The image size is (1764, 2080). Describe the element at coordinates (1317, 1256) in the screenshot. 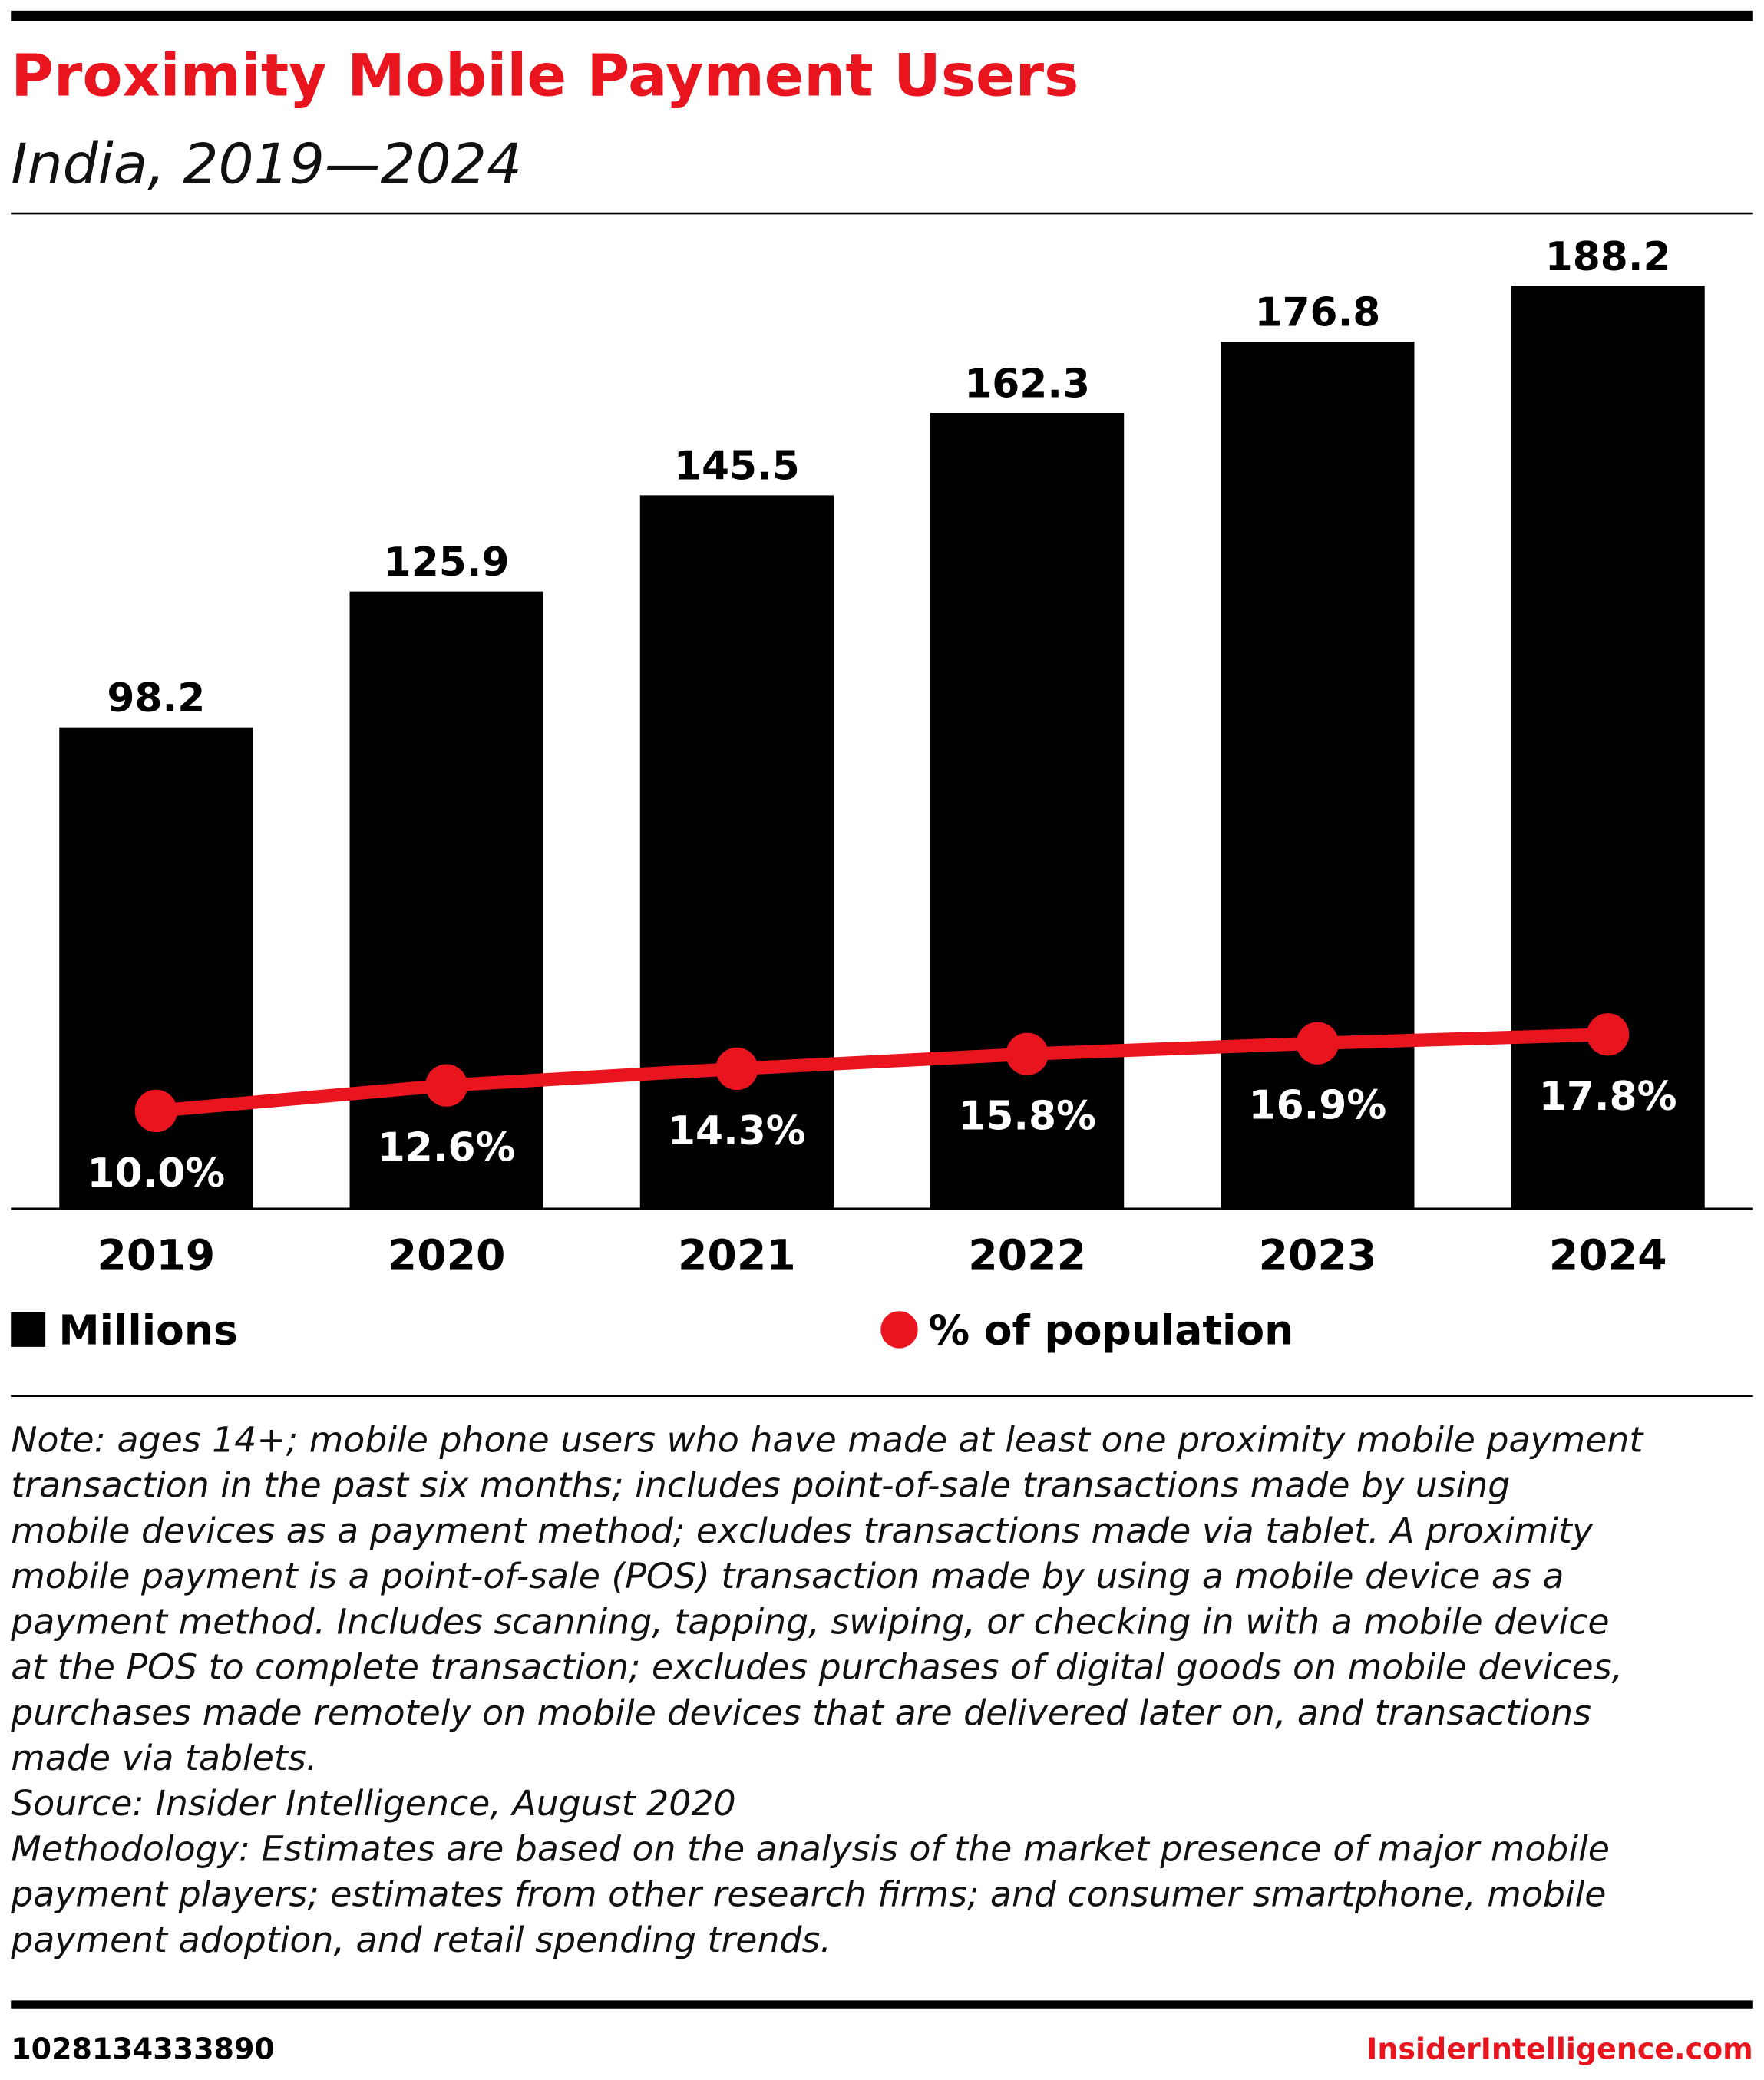

I see `x-tick-label: 2023` at that location.